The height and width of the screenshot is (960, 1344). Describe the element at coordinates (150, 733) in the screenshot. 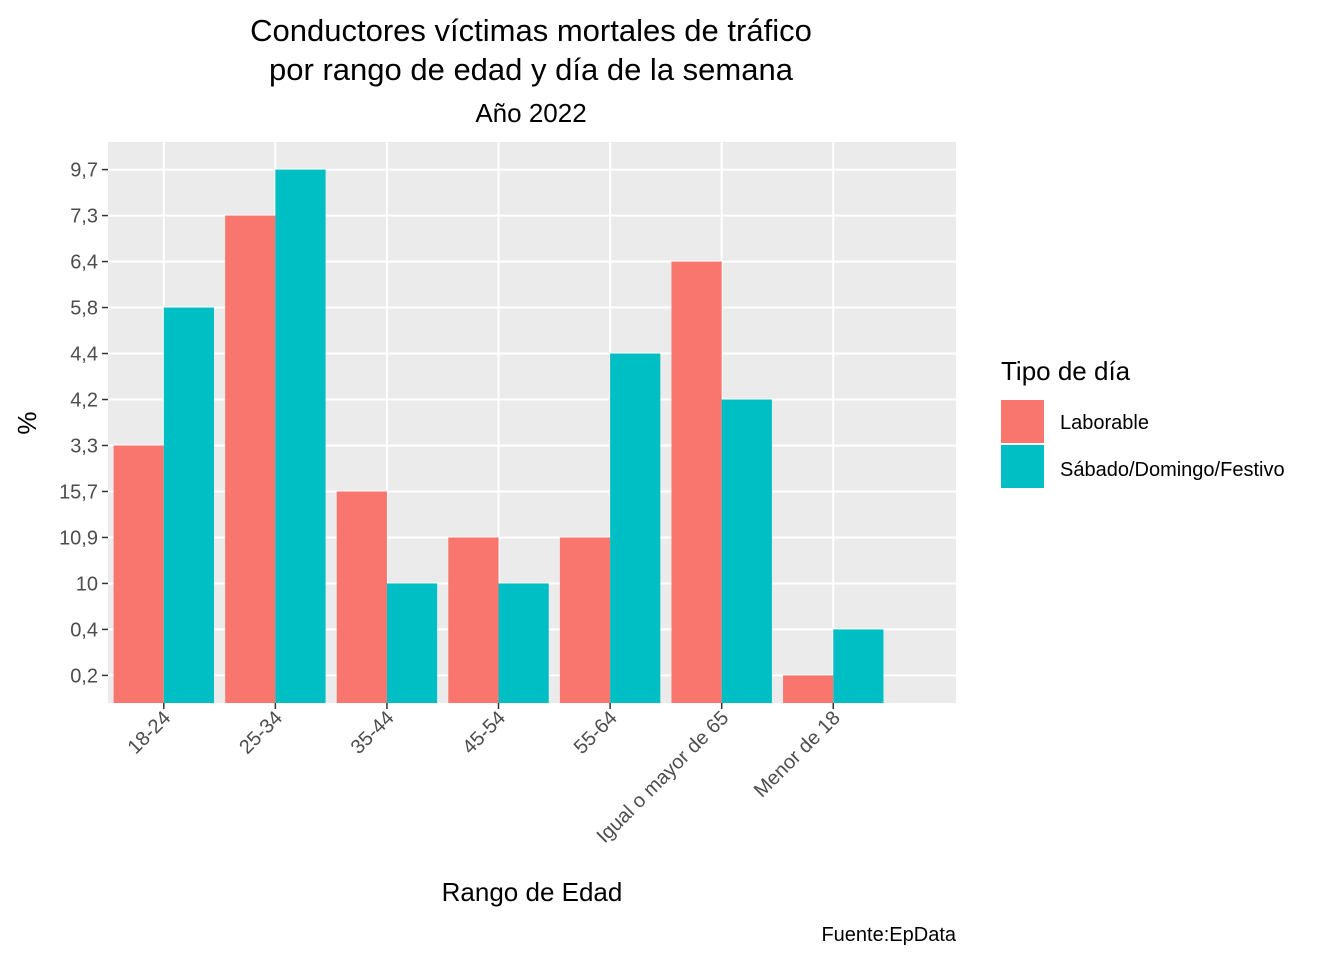

I see `x-tick-label: 18-24` at that location.